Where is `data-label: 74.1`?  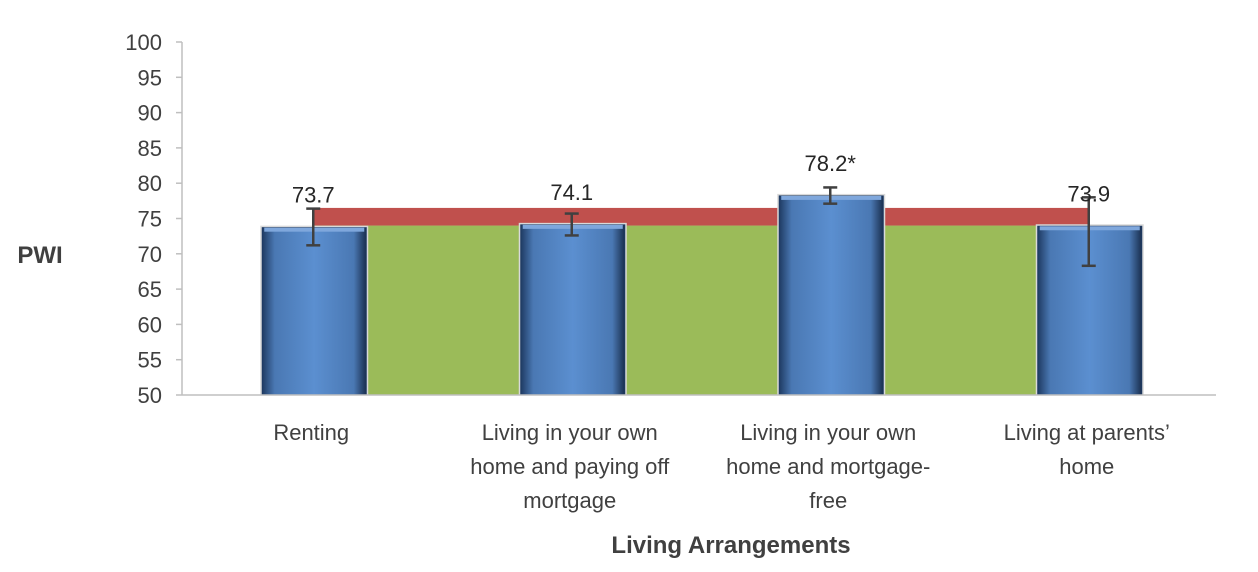
data-label: 74.1 is located at coordinates (571, 192).